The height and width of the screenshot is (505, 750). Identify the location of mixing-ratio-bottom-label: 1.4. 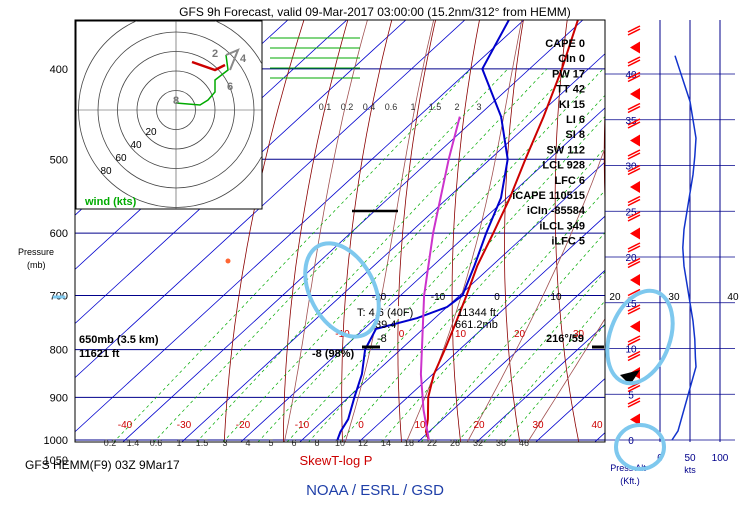
(133, 443).